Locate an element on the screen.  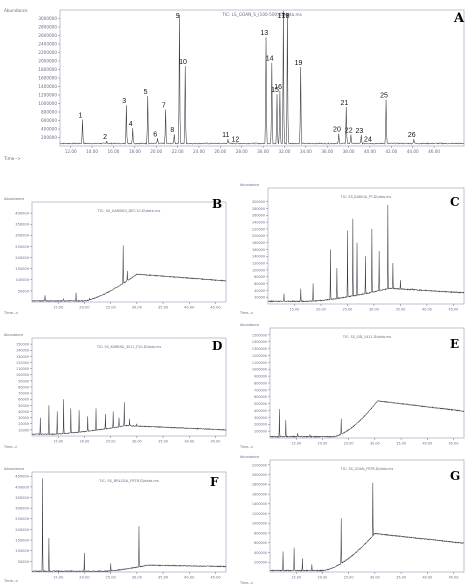
panel-g-frame is located at coordinates (367, 516).